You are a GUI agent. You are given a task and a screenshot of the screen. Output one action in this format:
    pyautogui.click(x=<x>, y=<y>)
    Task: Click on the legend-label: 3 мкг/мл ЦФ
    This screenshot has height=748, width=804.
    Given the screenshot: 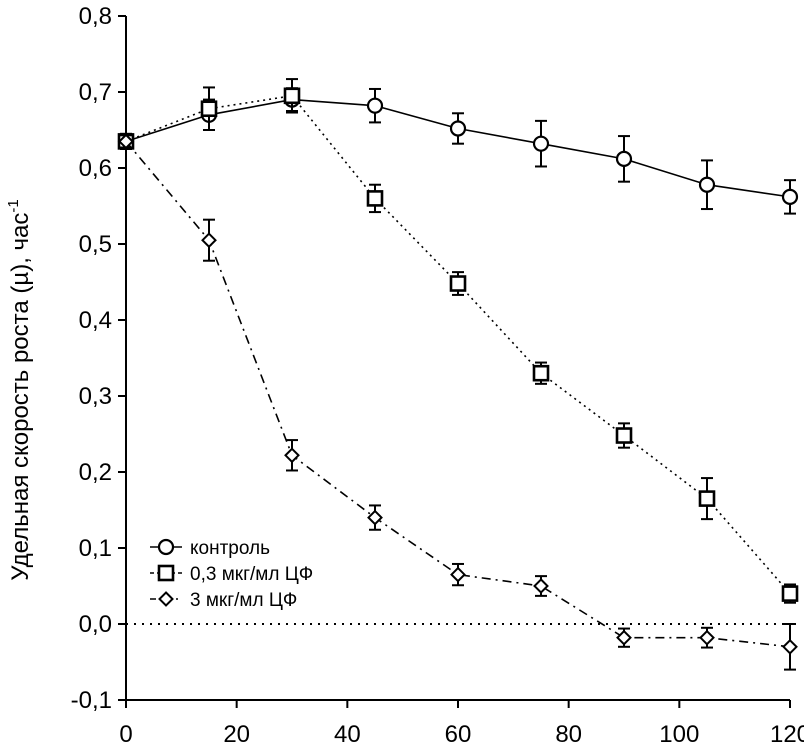 What is the action you would take?
    pyautogui.click(x=243, y=600)
    